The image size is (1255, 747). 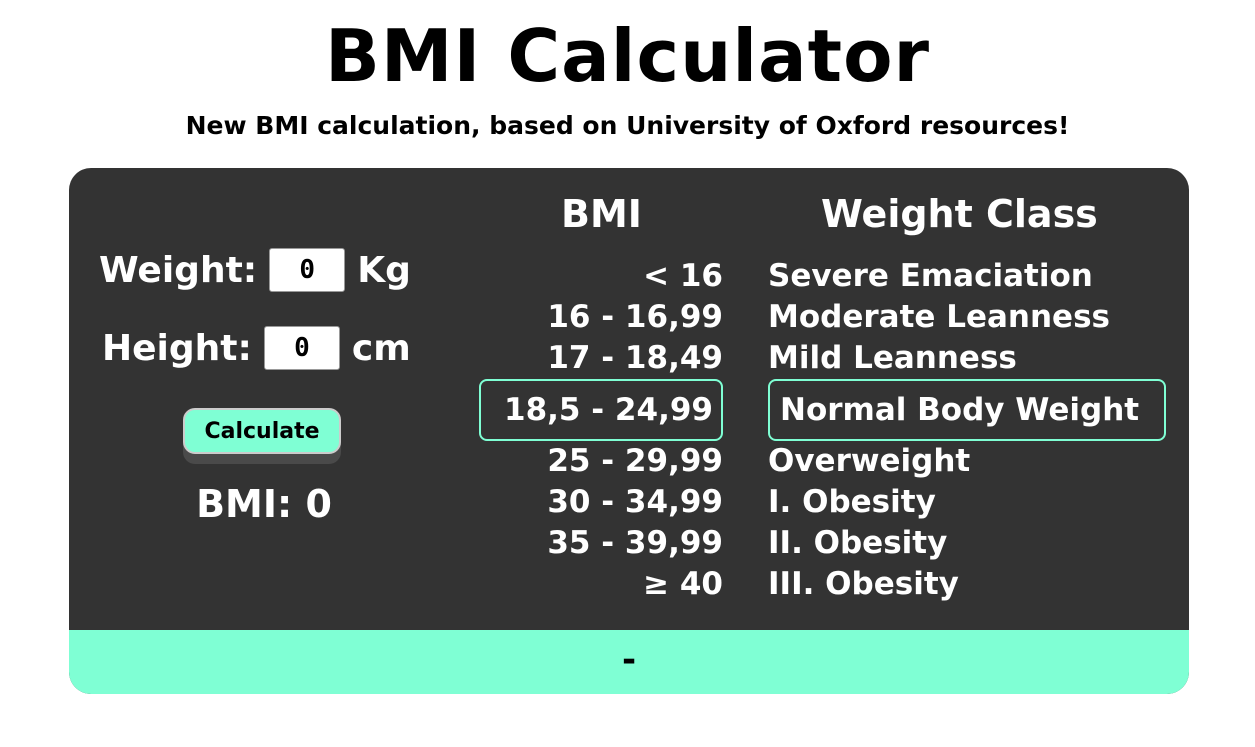 I want to click on bmi-range-cell: 25 - 29,99, so click(x=635, y=461).